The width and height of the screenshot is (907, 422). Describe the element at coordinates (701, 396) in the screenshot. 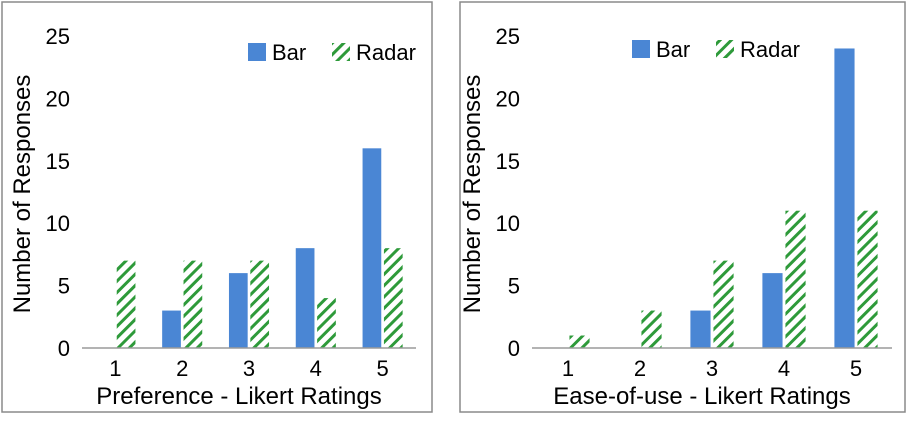

I see `x-axis-title: Ease-of-use - Likert Ratings` at that location.